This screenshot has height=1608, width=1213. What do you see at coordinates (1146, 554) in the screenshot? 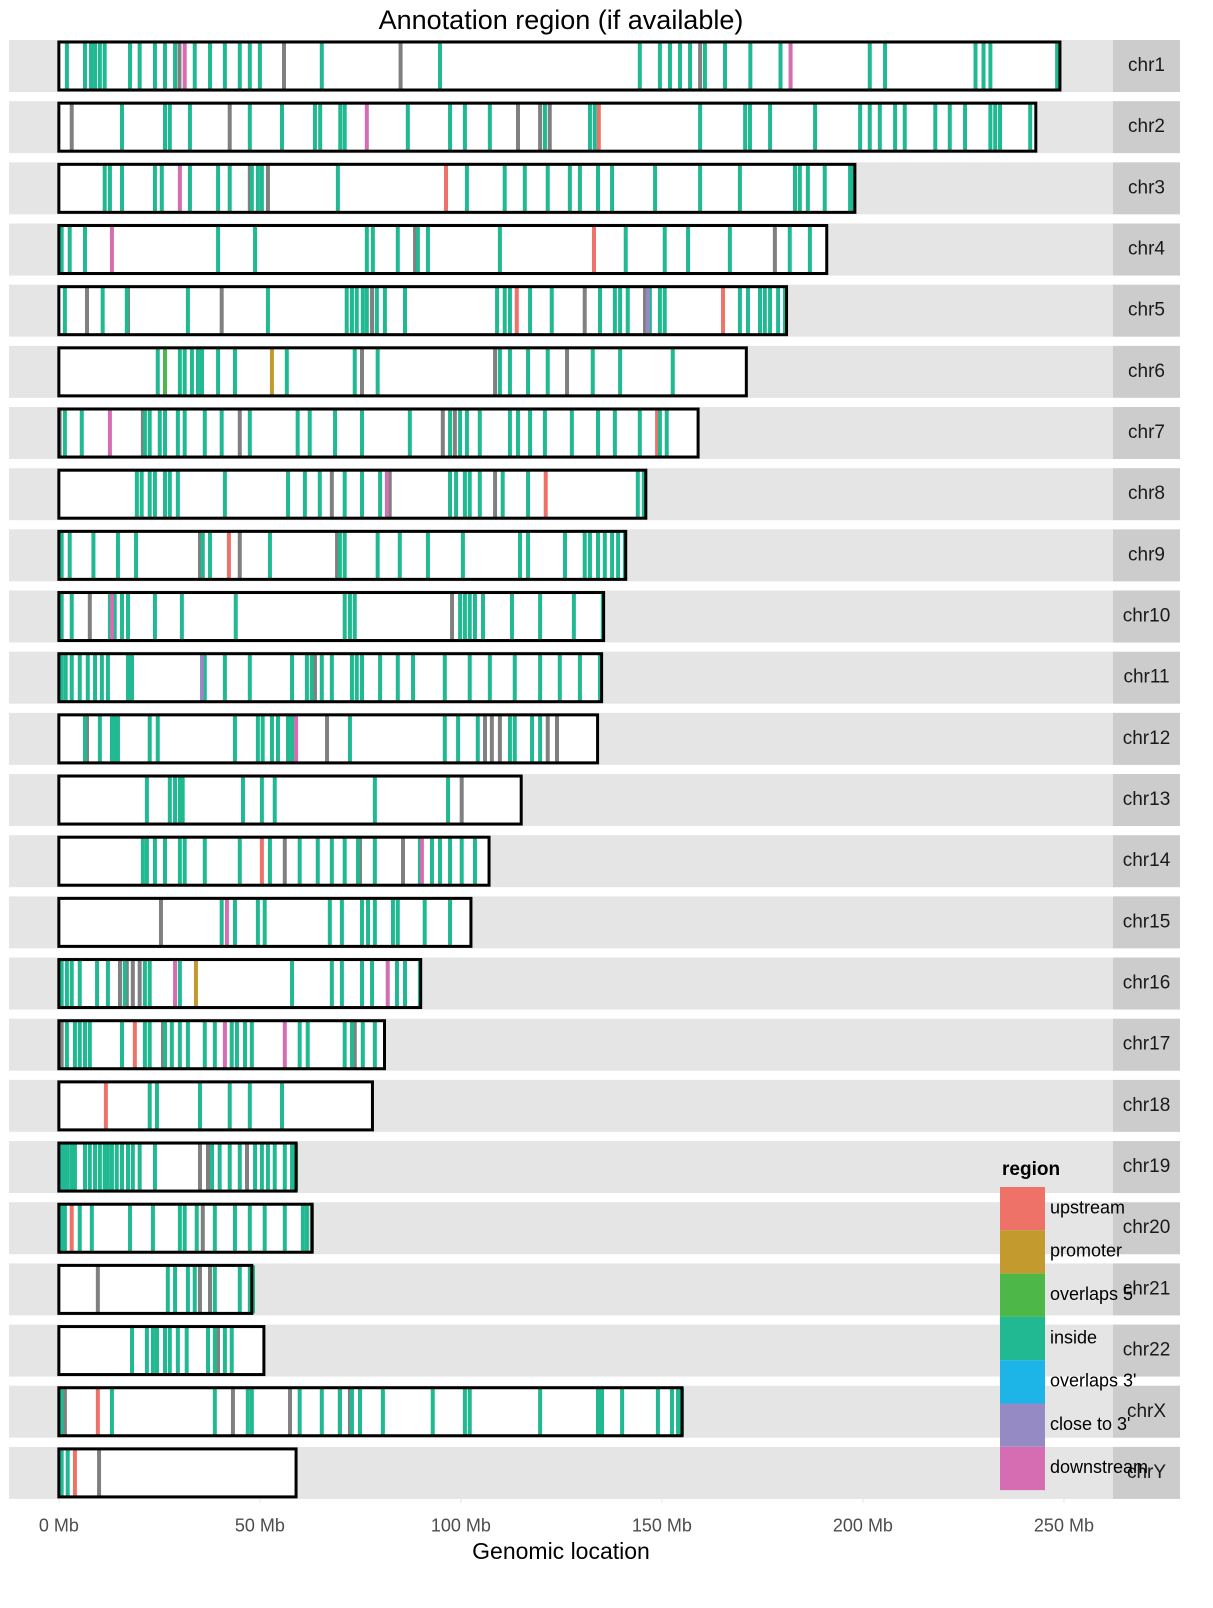
I see `chromosome-label: chr9` at bounding box center [1146, 554].